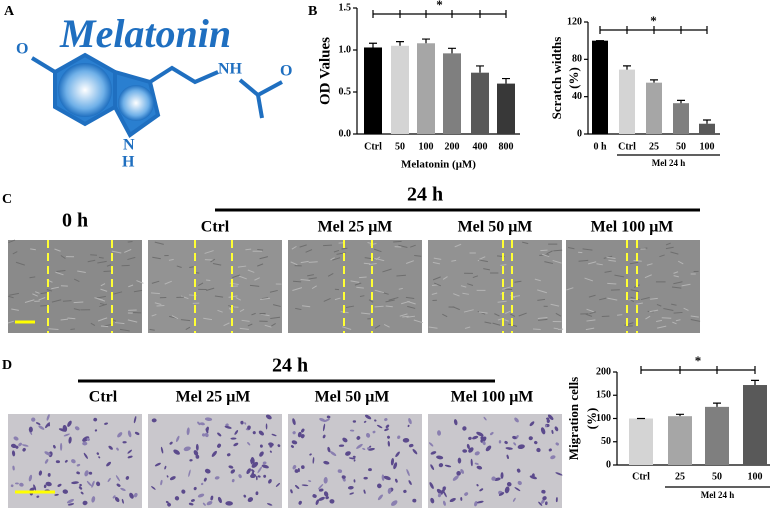 Image resolution: width=778 pixels, height=509 pixels. I want to click on y-tick-label: 0.0, so click(345, 133).